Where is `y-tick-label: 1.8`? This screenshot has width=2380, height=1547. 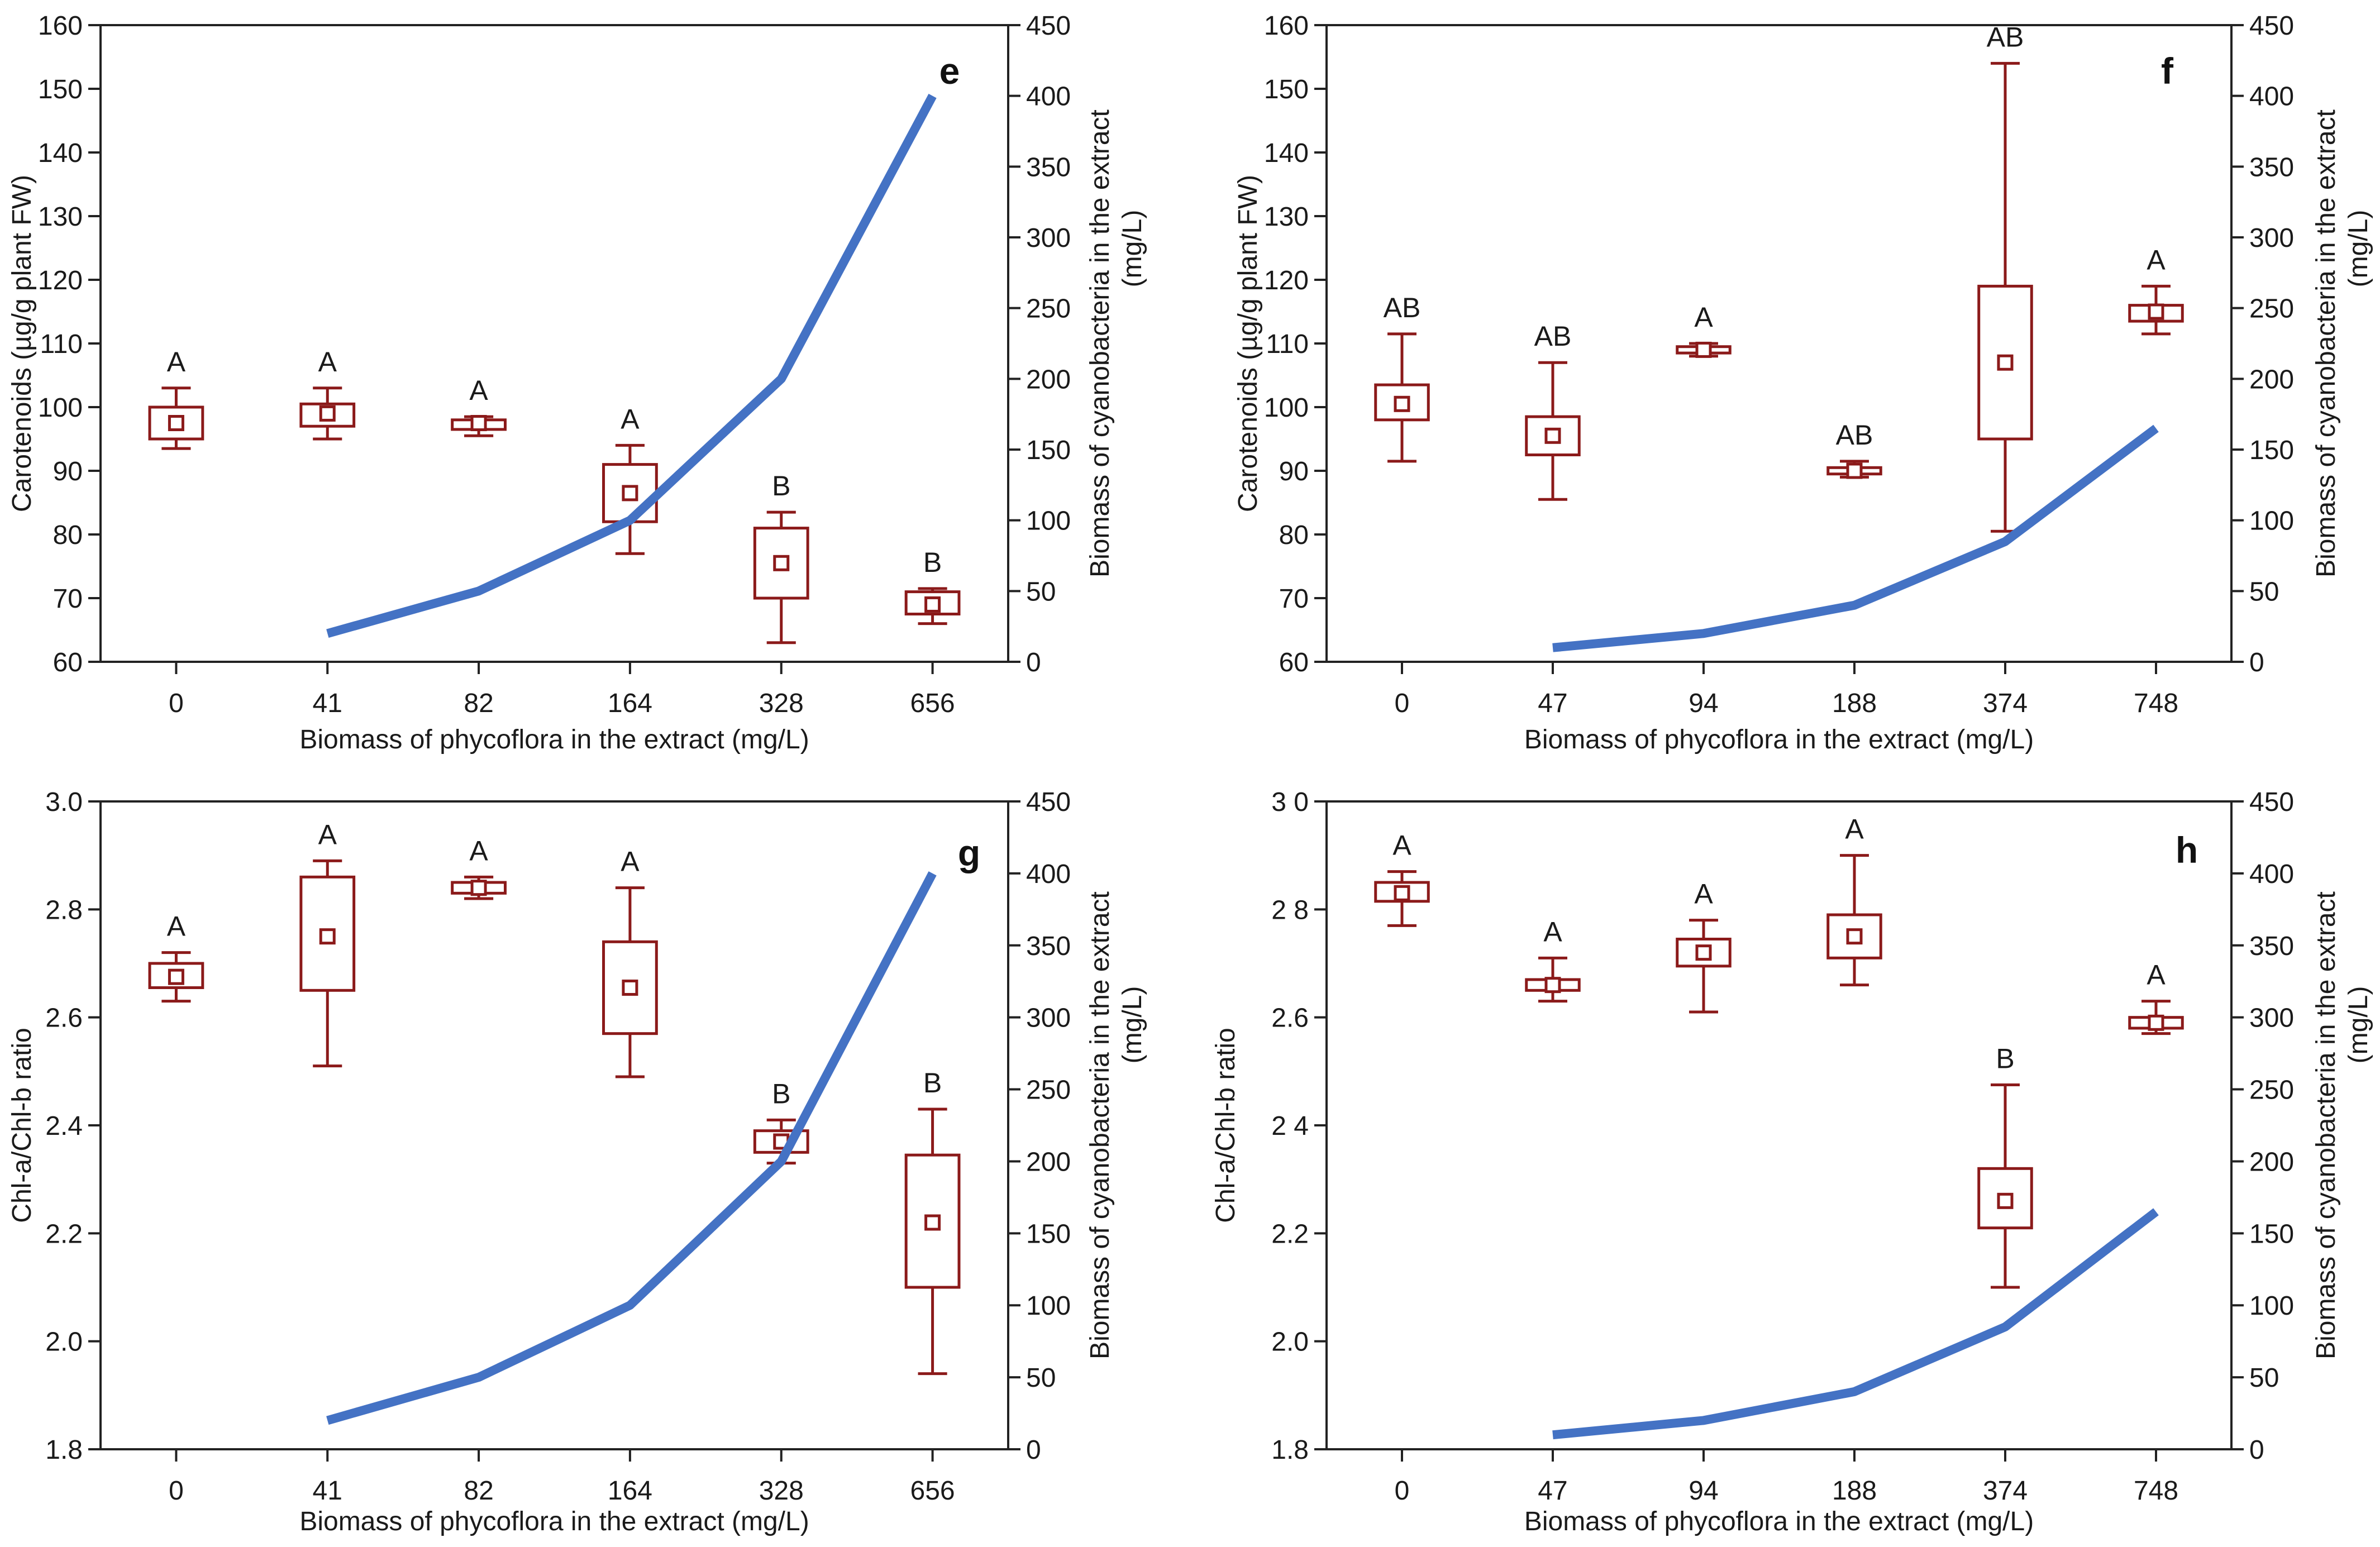
y-tick-label: 1.8 is located at coordinates (64, 1450).